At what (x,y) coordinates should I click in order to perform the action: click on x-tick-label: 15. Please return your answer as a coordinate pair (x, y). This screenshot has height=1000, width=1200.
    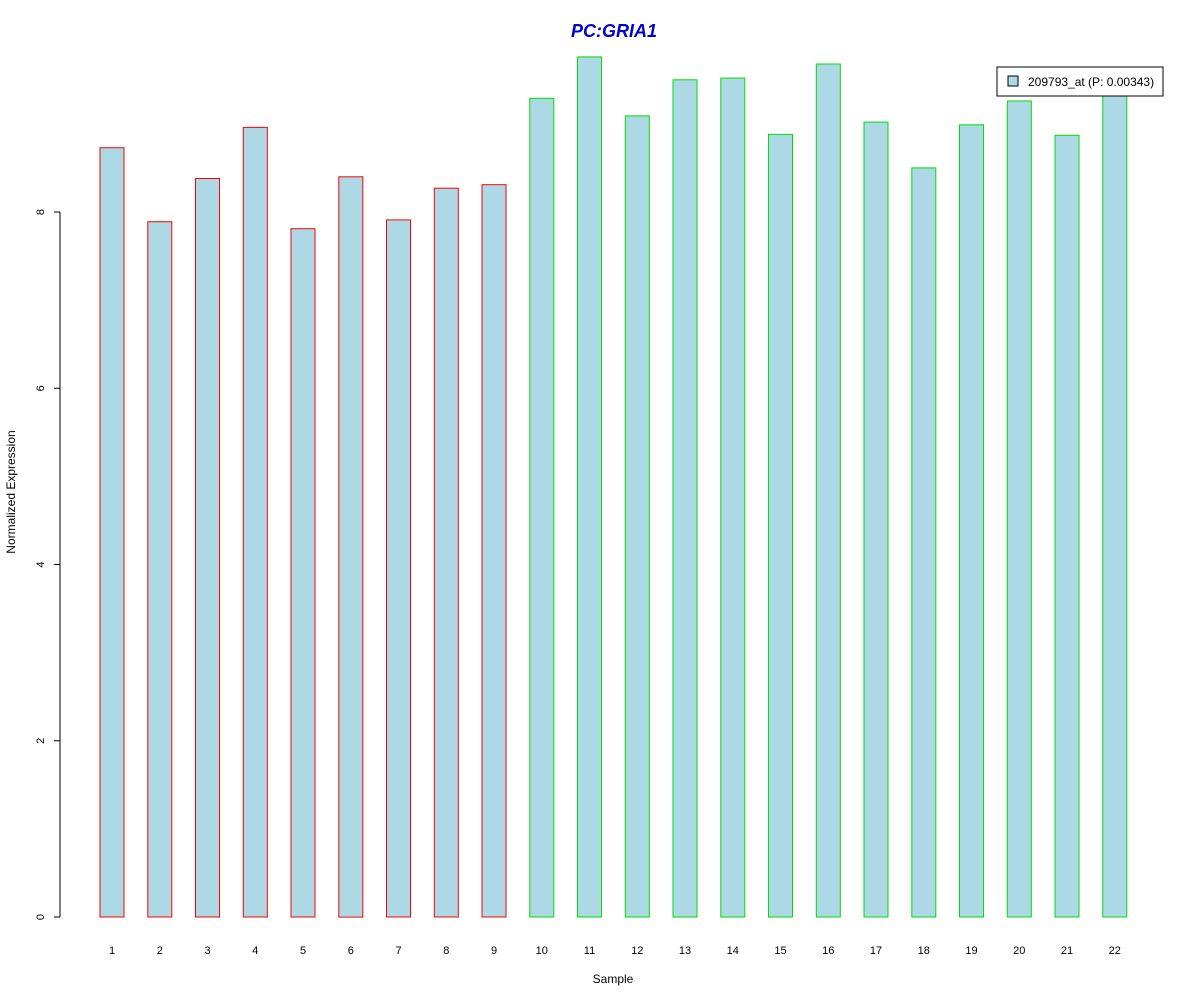
    Looking at the image, I should click on (780, 951).